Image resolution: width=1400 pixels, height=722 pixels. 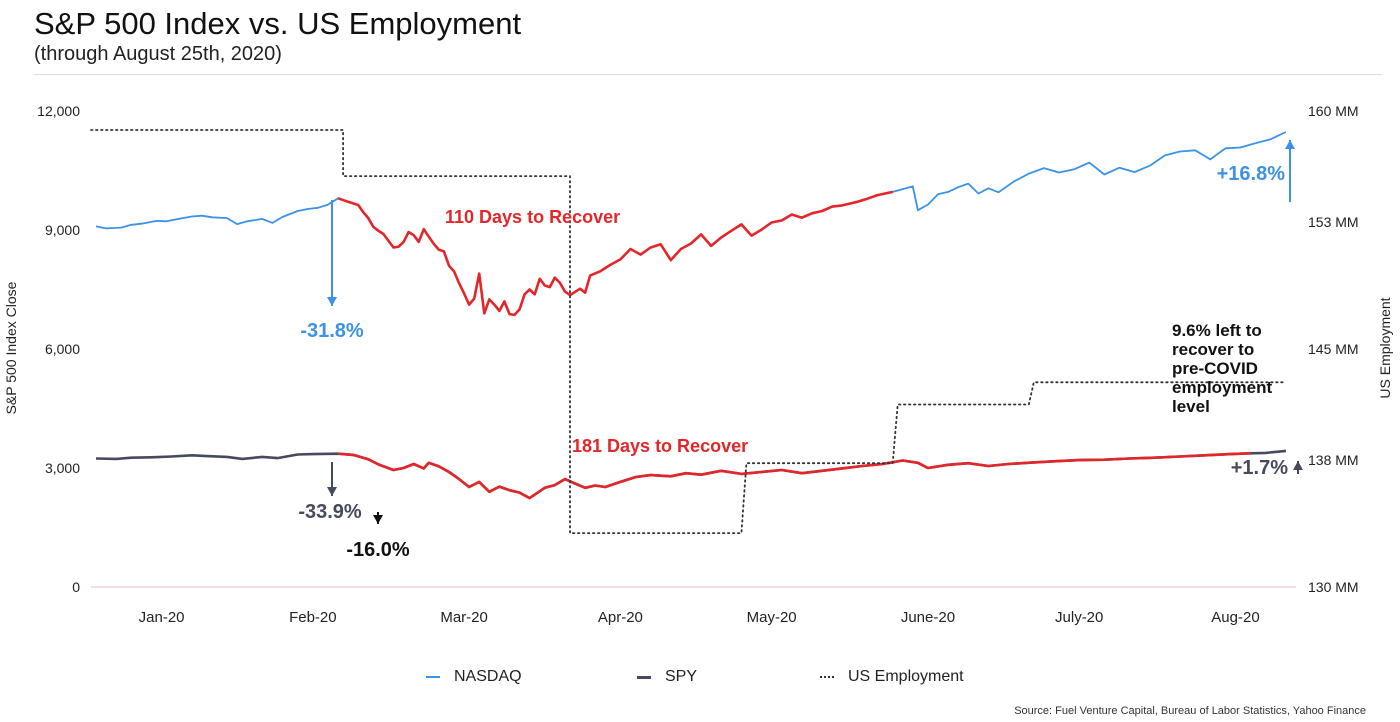 I want to click on left-y-axis: 0 3,000 6,000 9,000 12,000, so click(x=58, y=349).